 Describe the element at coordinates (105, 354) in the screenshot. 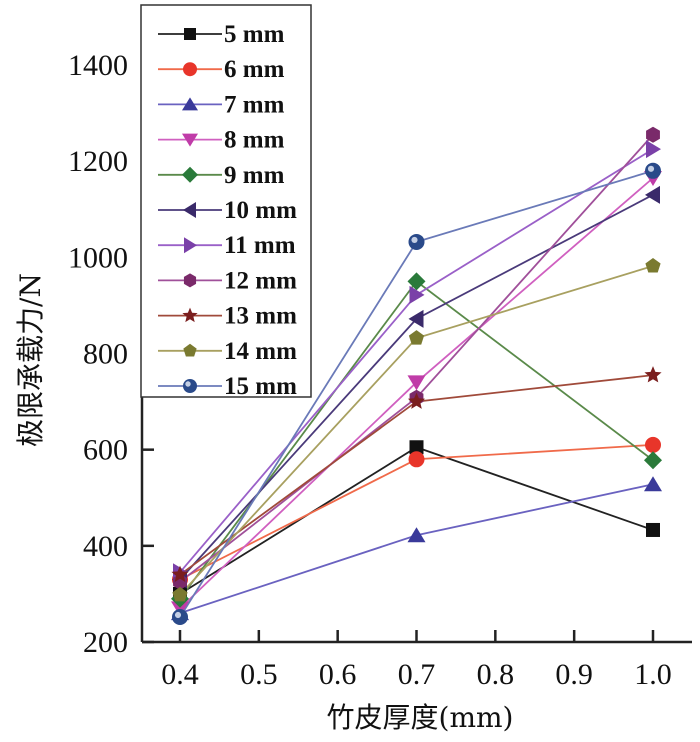

I see `y-tick-label: 800` at that location.